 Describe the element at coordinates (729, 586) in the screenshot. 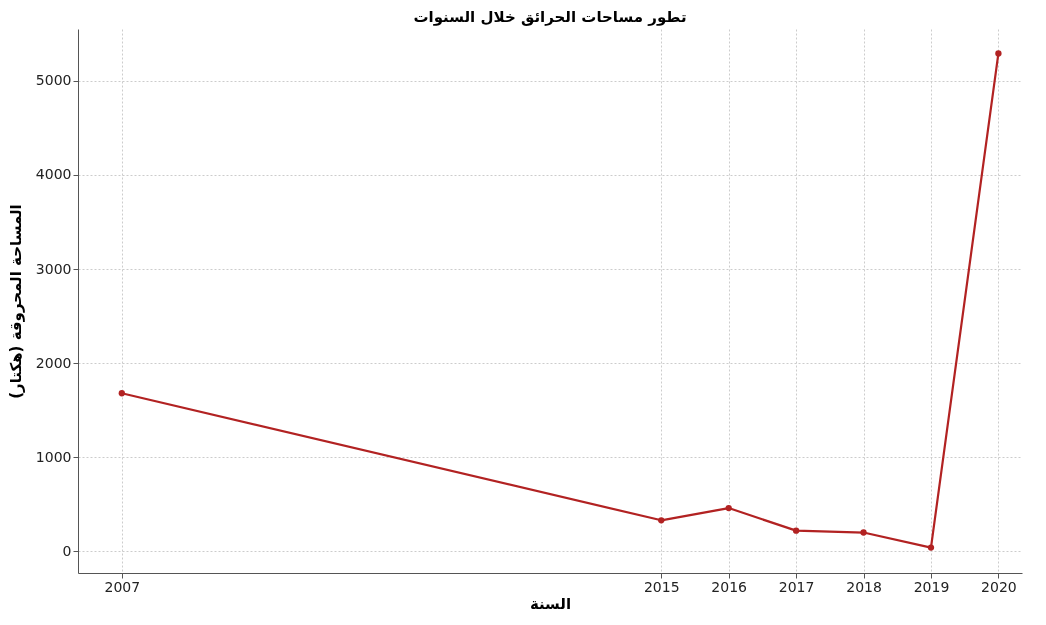

I see `x-tick-label: 2016` at that location.